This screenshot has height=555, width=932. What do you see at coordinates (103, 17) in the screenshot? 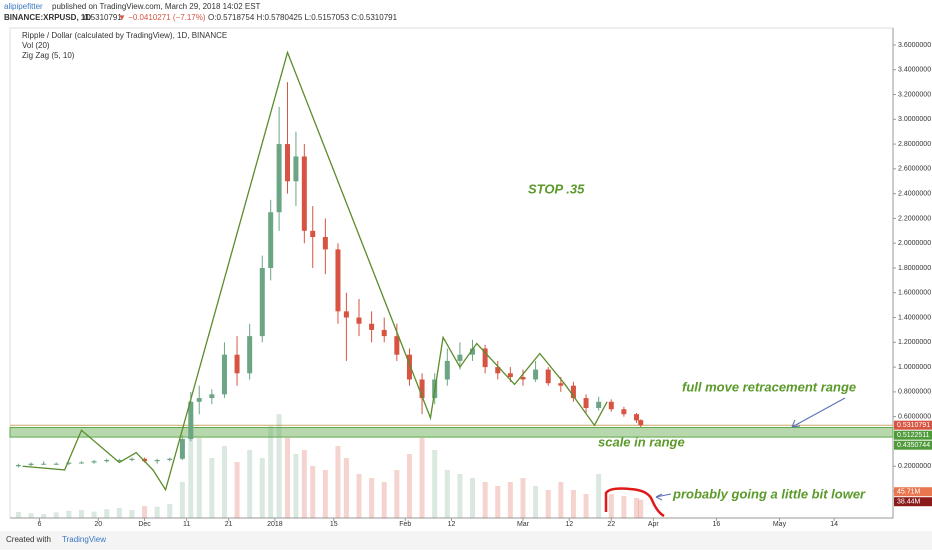
I see `last: 0.5310791` at bounding box center [103, 17].